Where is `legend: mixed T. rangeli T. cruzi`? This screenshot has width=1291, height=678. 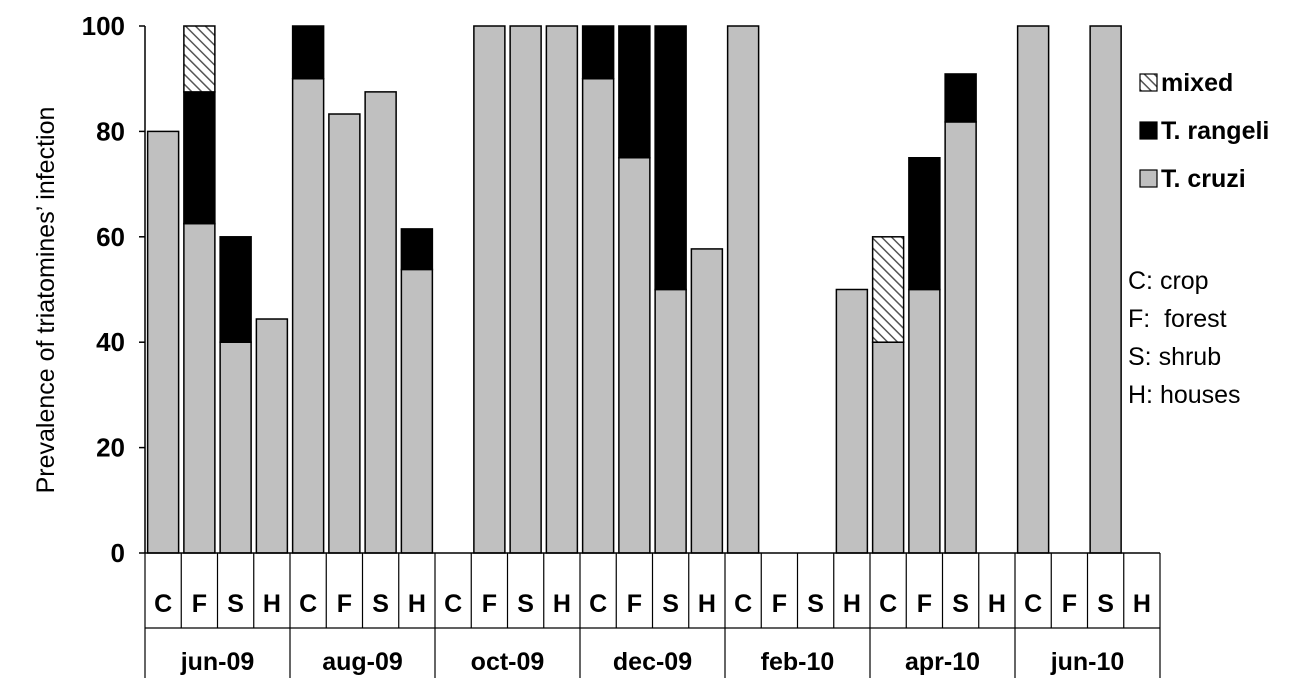
legend: mixed T. rangeli T. cruzi is located at coordinates (1204, 131).